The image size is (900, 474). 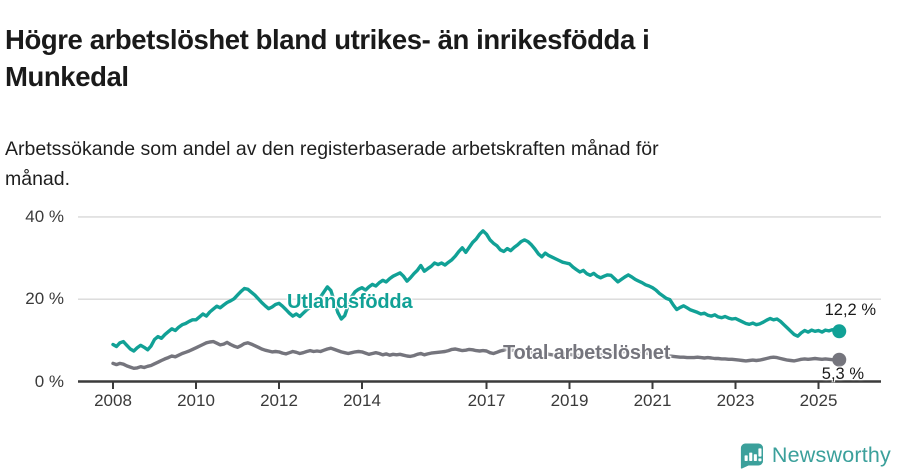 I want to click on y-tick-label: 20 %, so click(x=44, y=299).